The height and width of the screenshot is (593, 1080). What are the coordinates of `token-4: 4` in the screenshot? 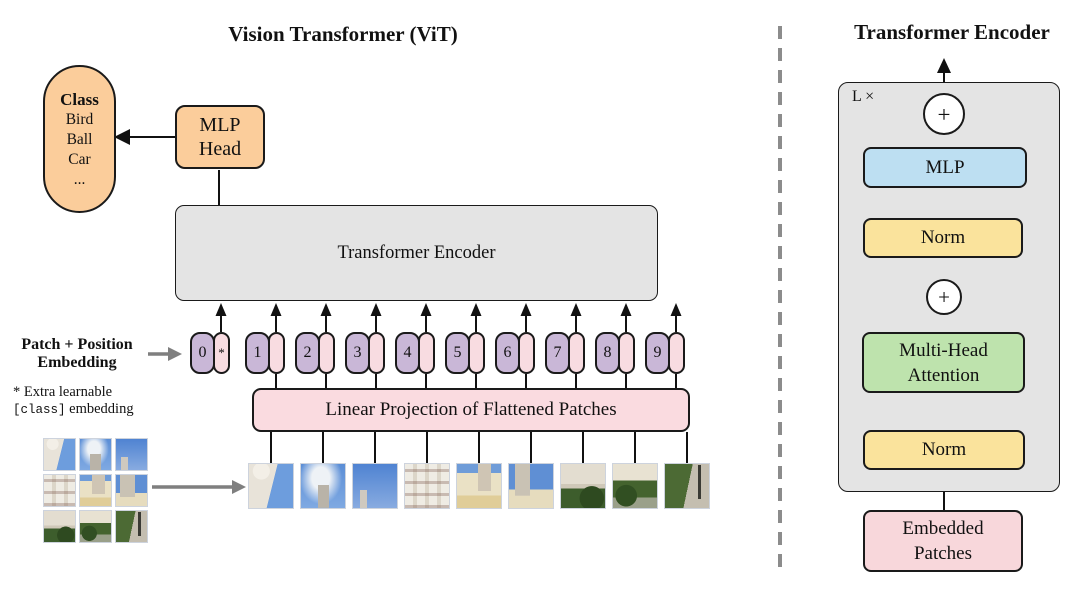 It's located at (415, 353).